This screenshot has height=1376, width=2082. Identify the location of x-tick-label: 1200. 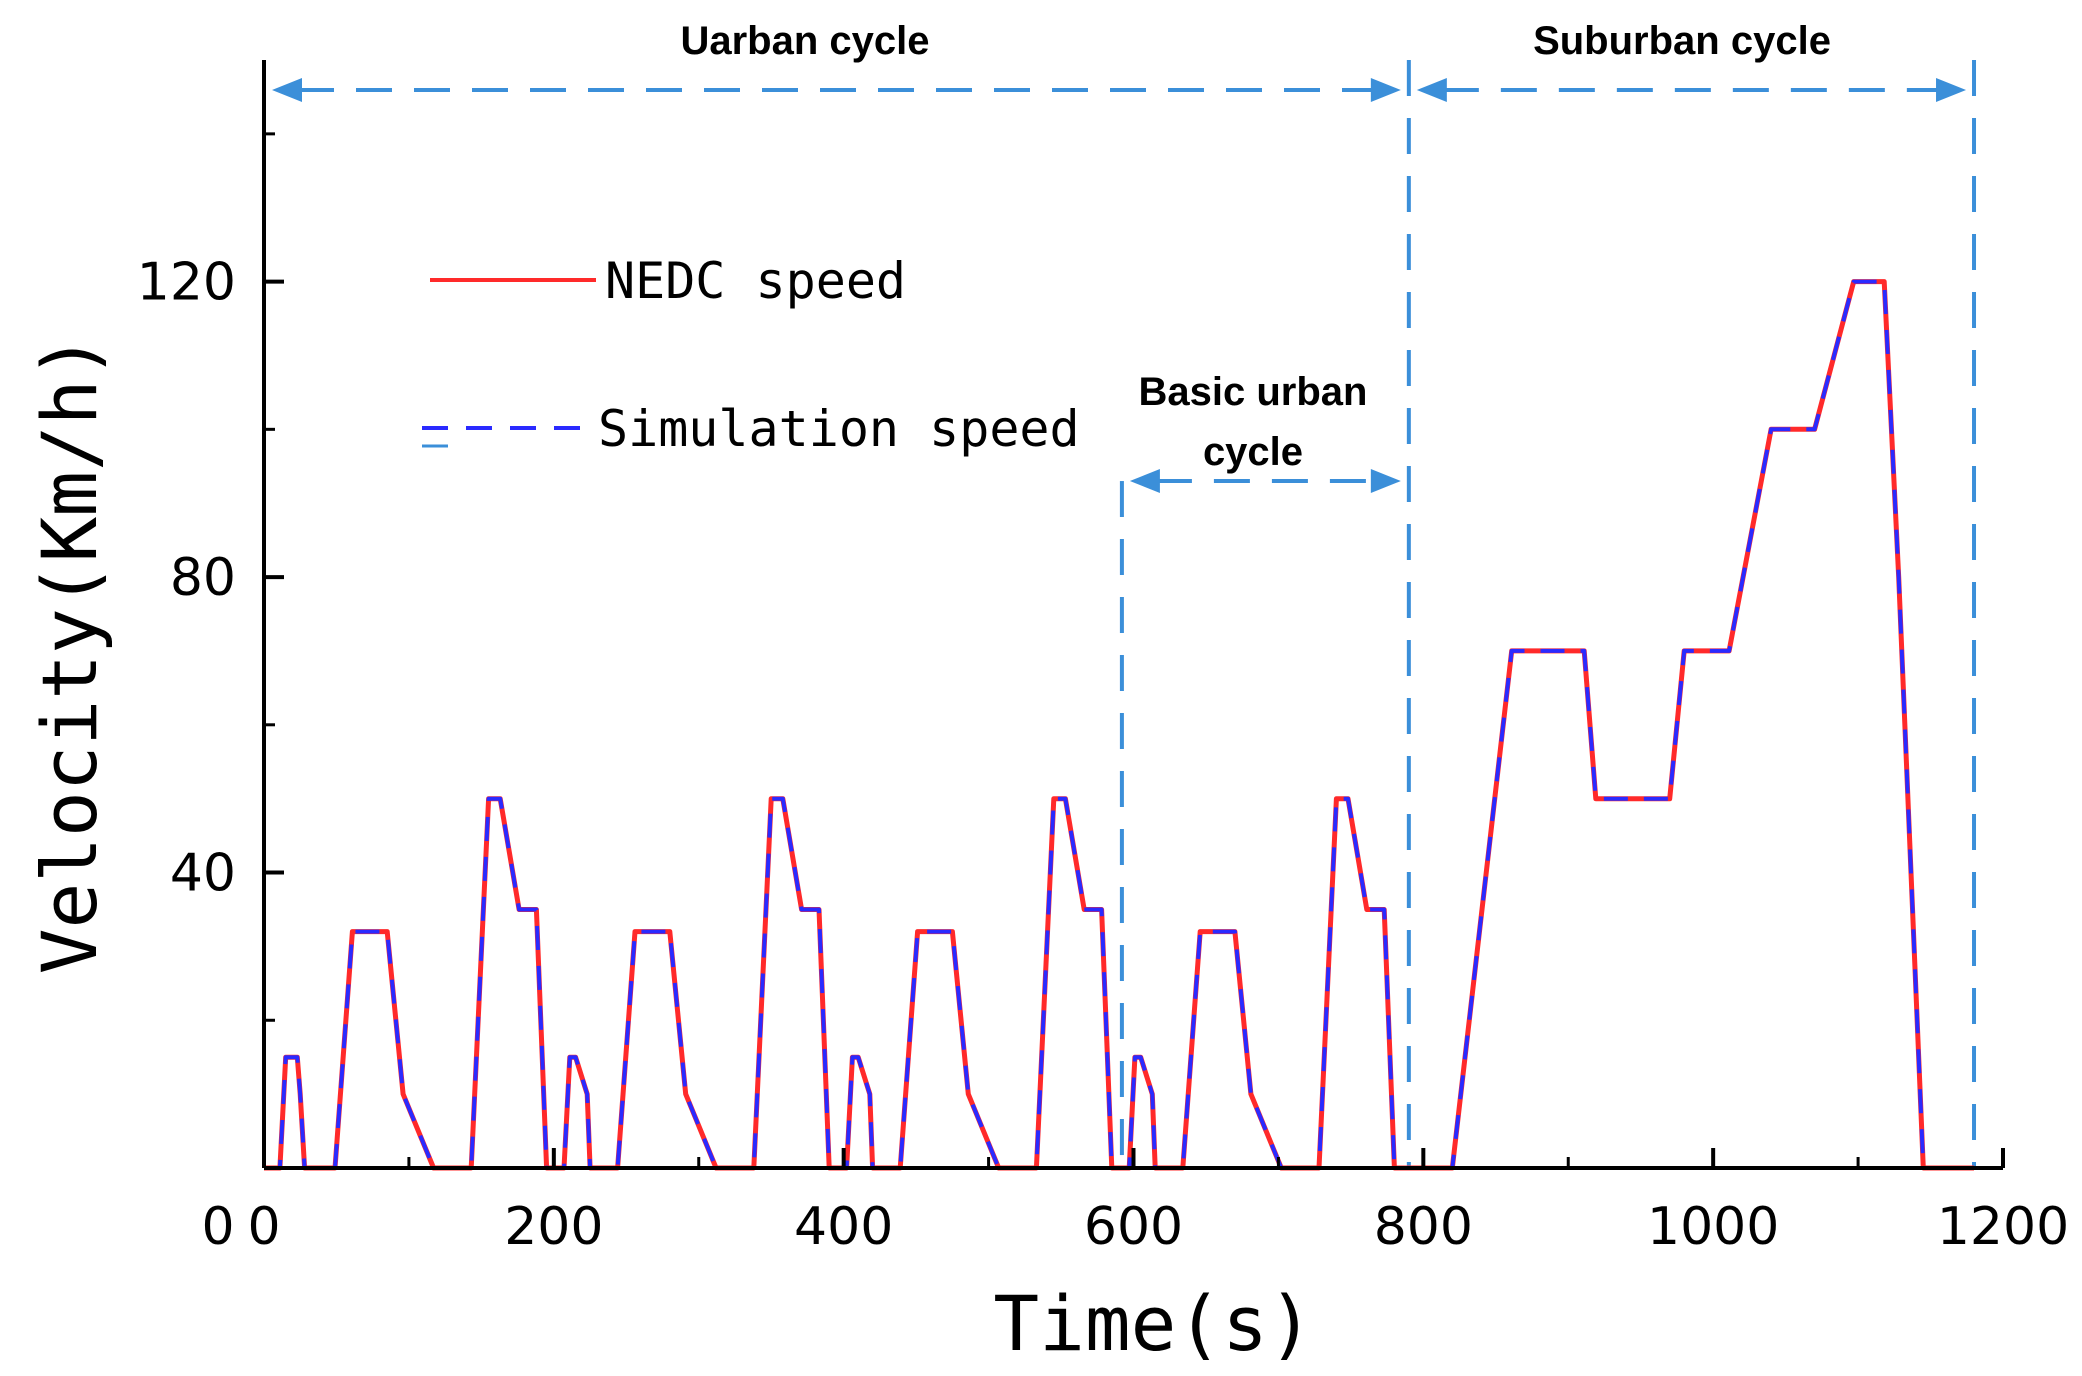
(2003, 1227).